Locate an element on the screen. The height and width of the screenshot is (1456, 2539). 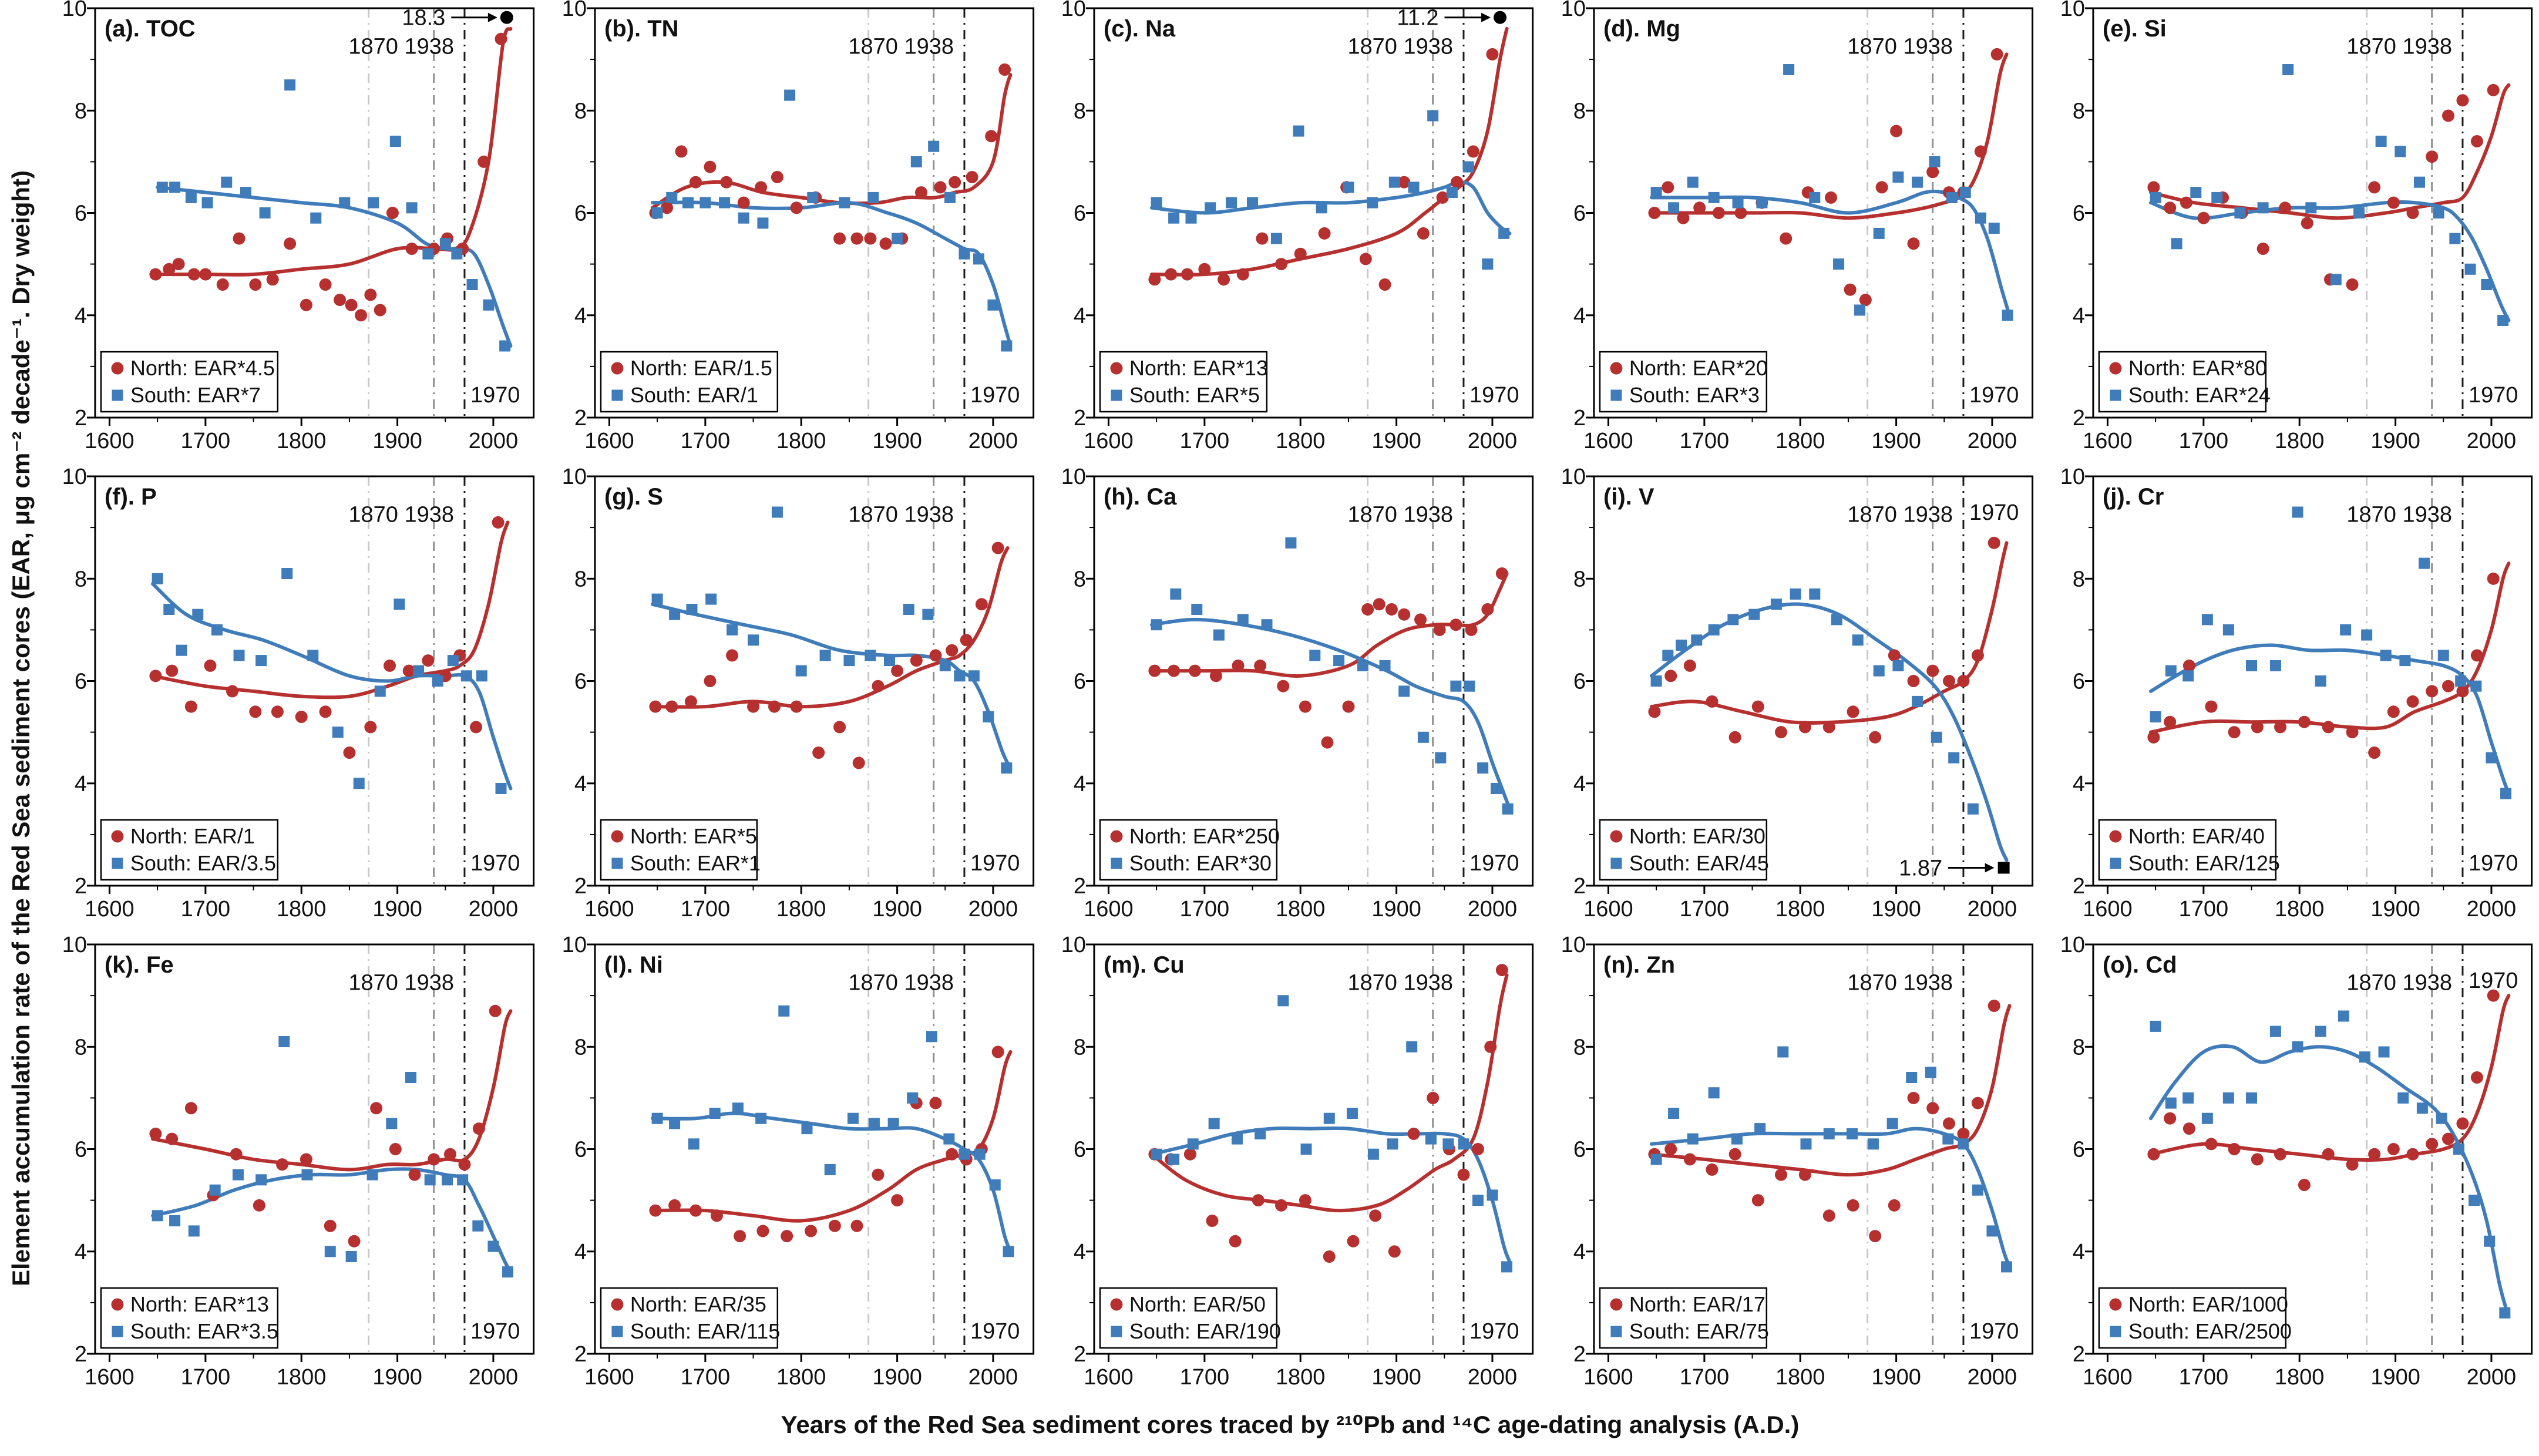
x-tick-label: 1700 is located at coordinates (205, 909).